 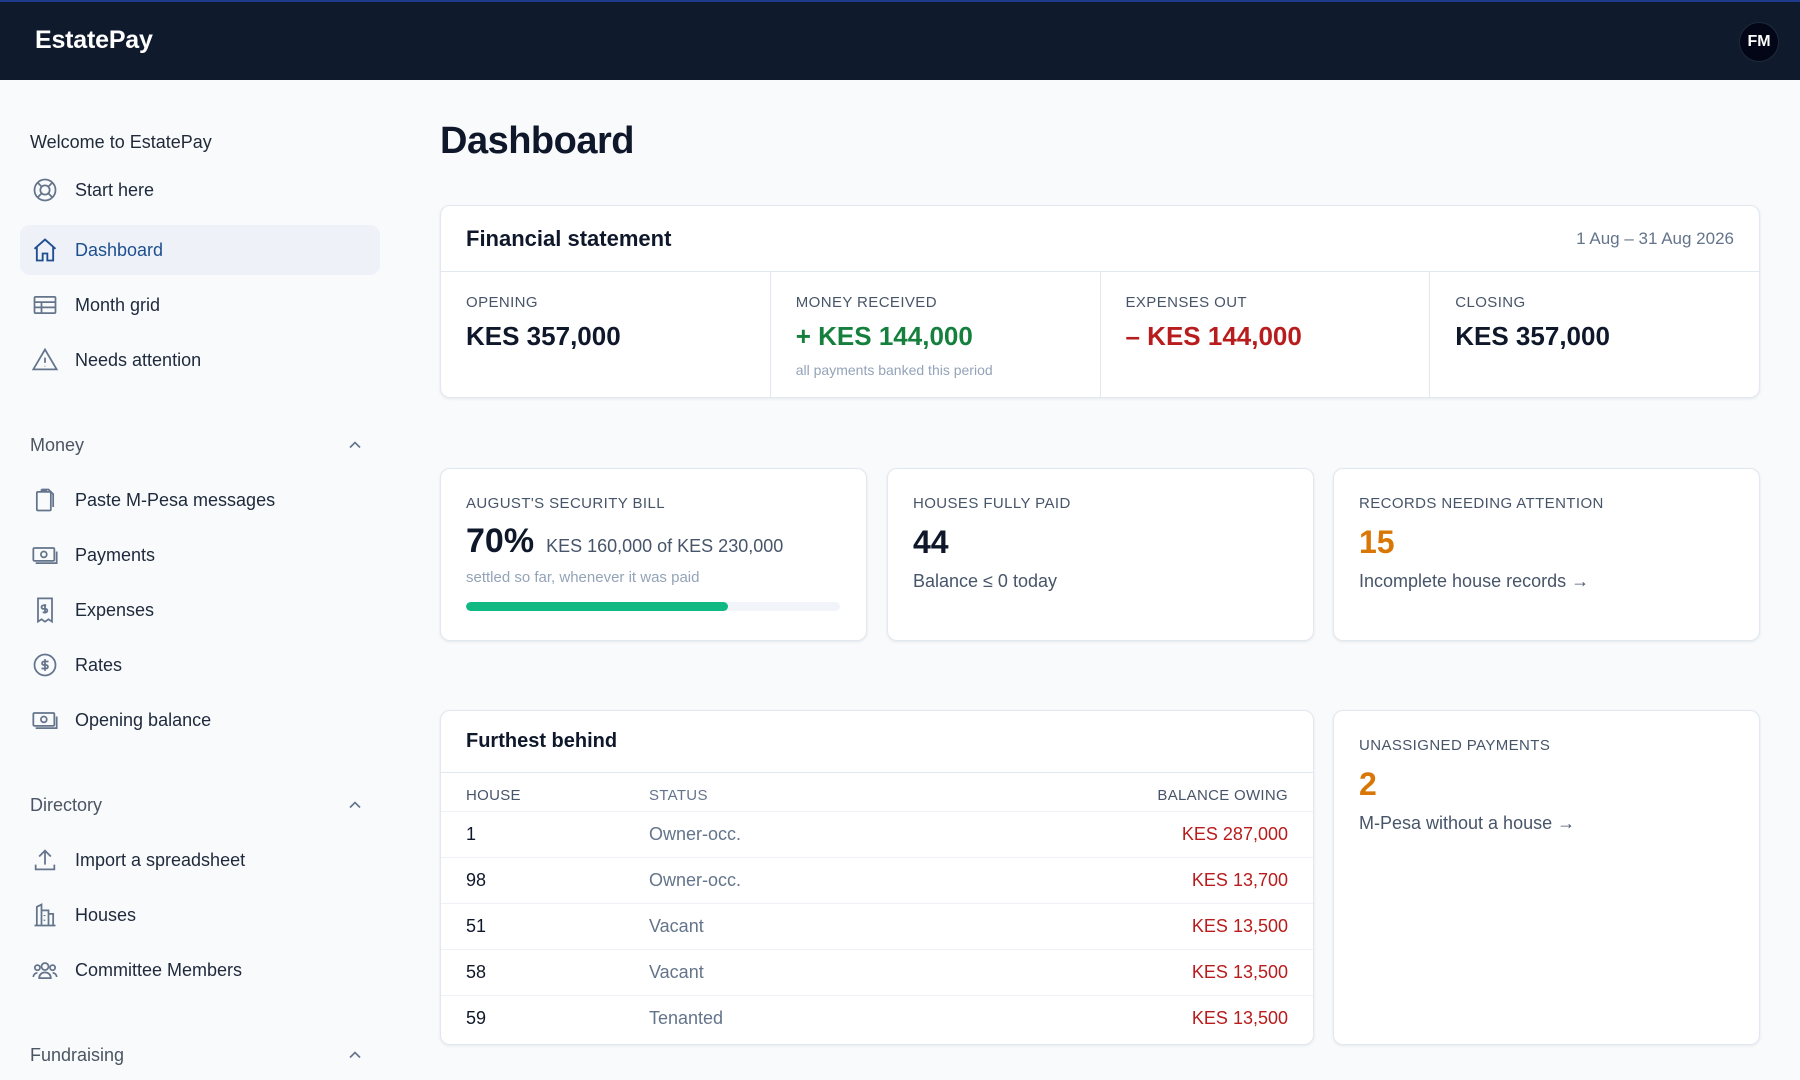 I want to click on security-bill-progress-track, so click(x=653, y=606).